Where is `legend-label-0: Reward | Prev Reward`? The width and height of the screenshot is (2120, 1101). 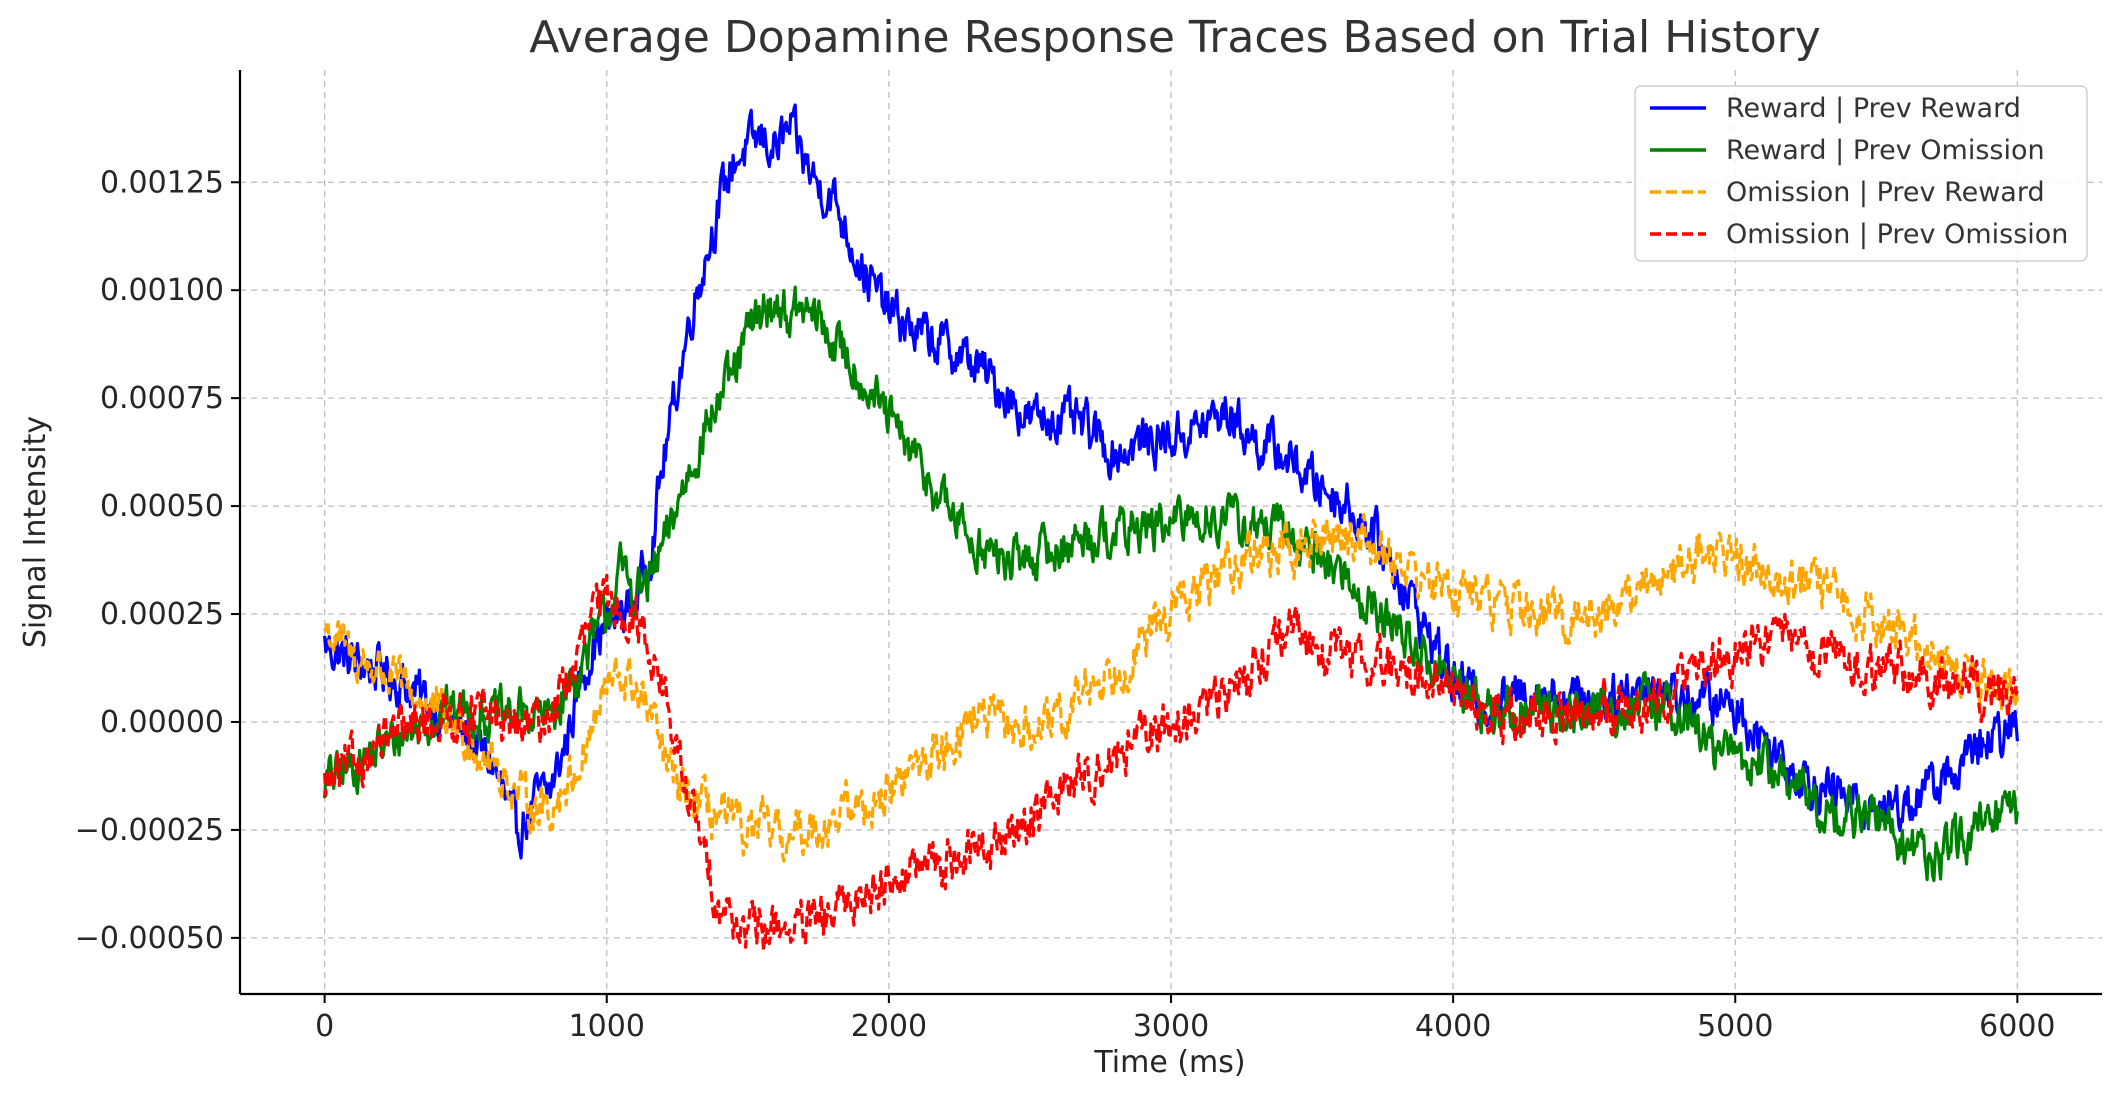 legend-label-0: Reward | Prev Reward is located at coordinates (1873, 108).